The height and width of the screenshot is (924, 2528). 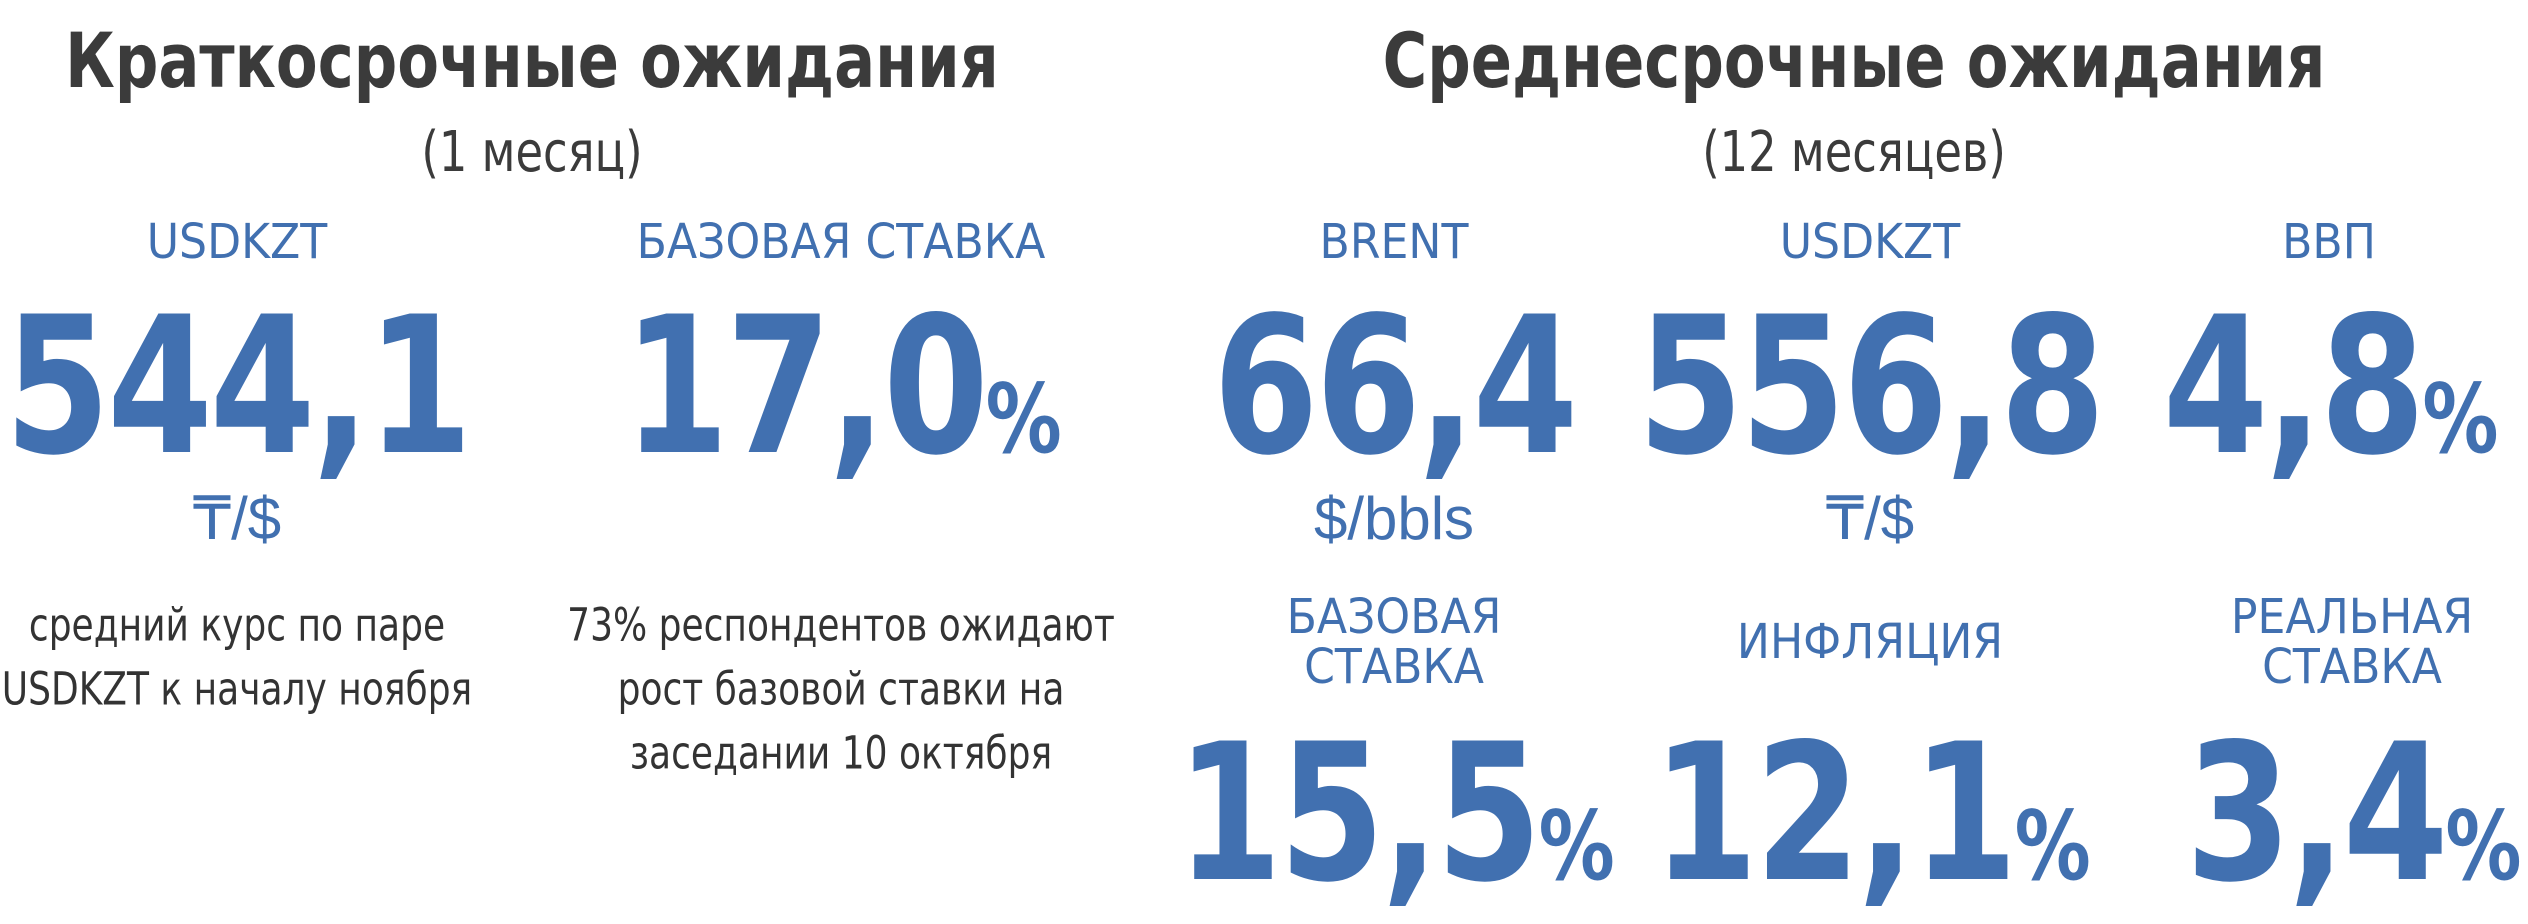 What do you see at coordinates (1854, 60) in the screenshot?
I see `section-title: Среднесрочные ожидания` at bounding box center [1854, 60].